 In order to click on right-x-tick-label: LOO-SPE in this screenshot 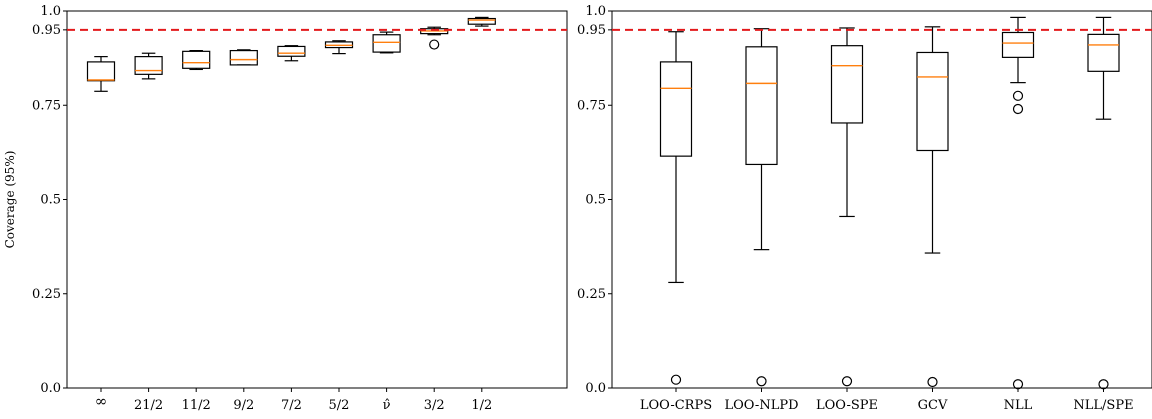, I will do `click(847, 405)`.